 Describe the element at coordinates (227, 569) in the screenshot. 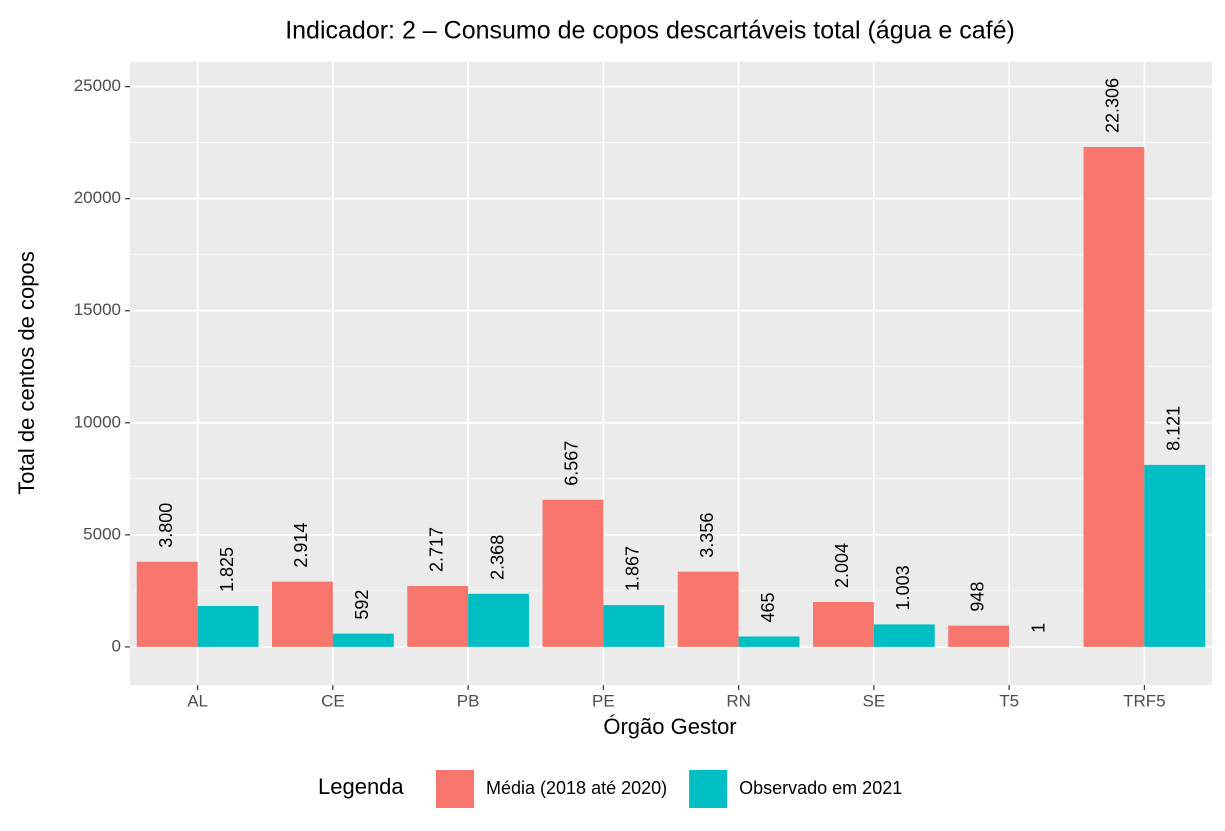

I see `data-label: 1.825` at that location.